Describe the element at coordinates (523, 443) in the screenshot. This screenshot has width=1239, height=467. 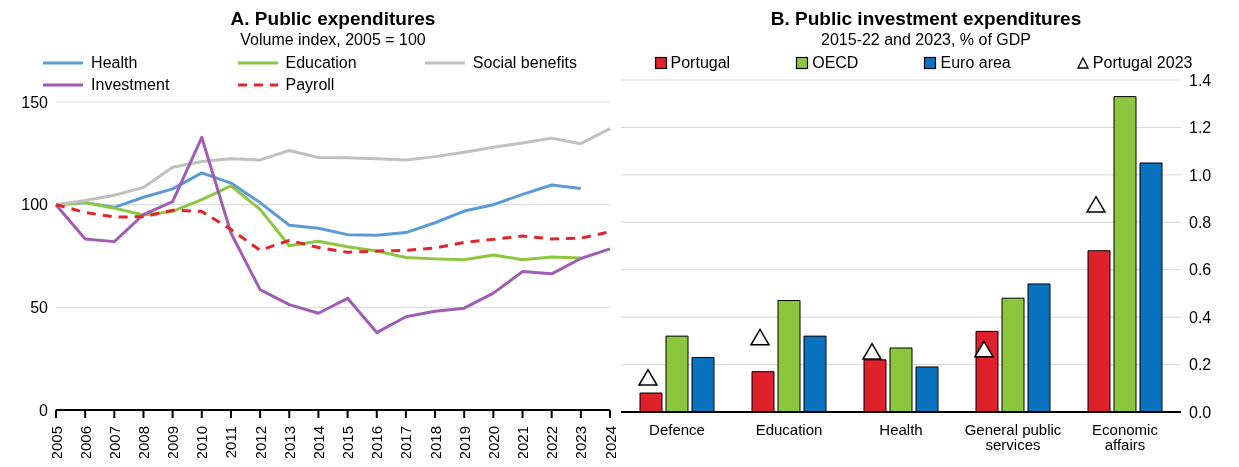
I see `x-tick-label: 2021` at that location.